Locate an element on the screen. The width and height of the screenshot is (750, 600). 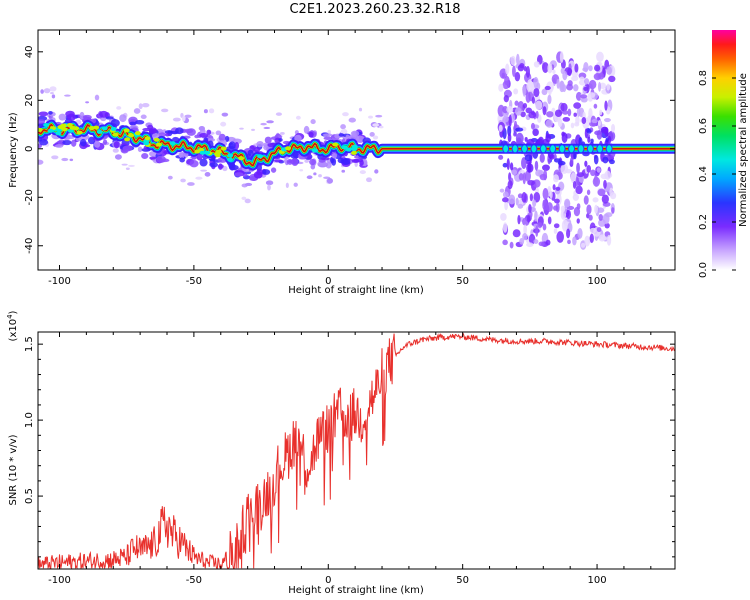
colorbar-tick-label: 0.8 is located at coordinates (703, 78).